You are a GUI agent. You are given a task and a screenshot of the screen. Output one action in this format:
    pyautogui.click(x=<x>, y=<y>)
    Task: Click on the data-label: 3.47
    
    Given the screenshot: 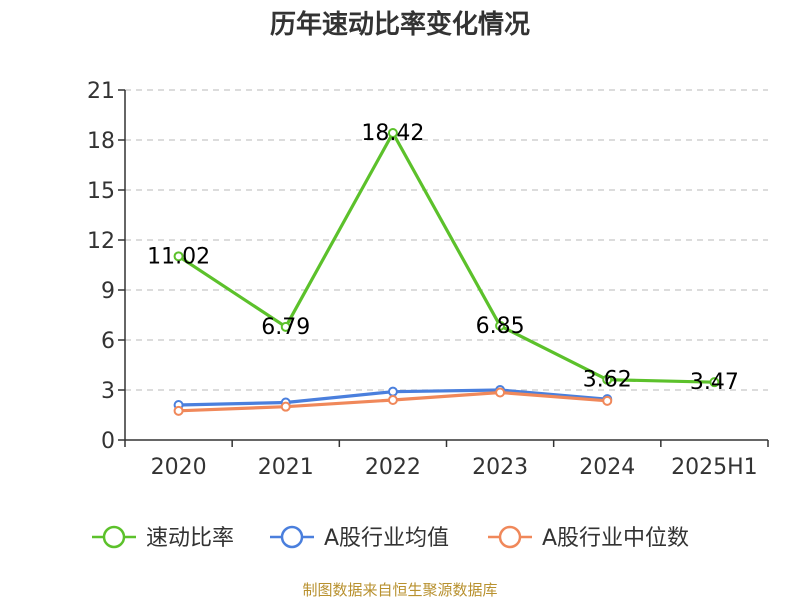 What is the action you would take?
    pyautogui.click(x=714, y=382)
    